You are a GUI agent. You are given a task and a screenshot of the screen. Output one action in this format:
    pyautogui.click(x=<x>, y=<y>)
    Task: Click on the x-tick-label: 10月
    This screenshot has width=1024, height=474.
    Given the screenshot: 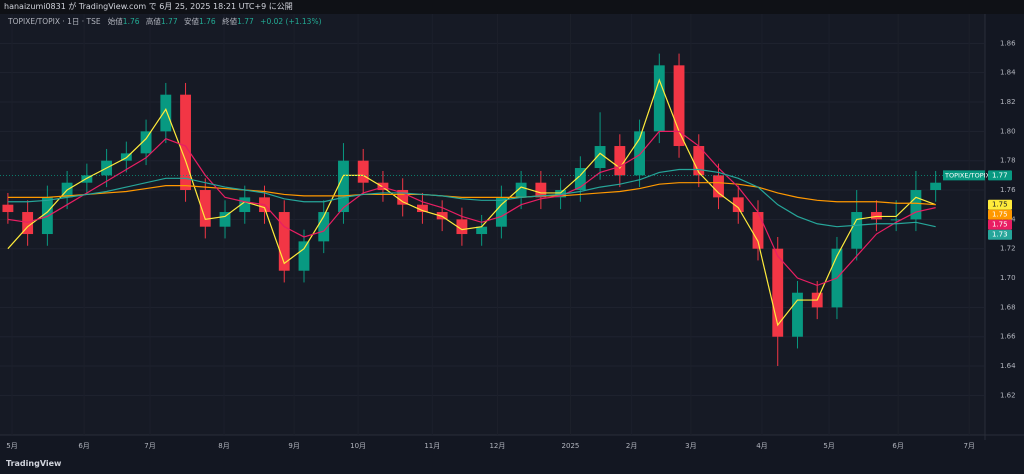 What is the action you would take?
    pyautogui.click(x=358, y=446)
    